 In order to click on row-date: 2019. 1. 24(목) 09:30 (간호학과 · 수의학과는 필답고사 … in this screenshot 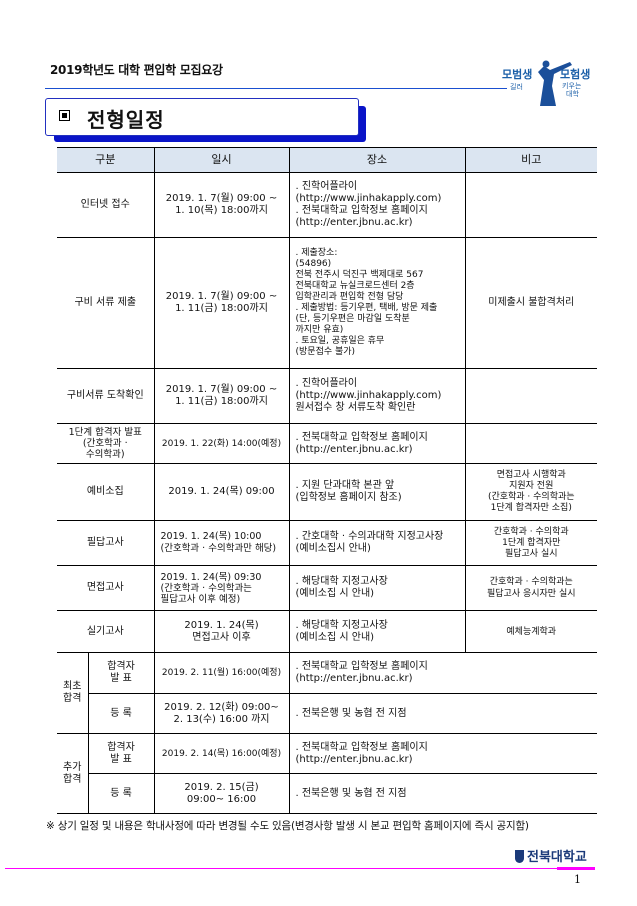, I will do `click(221, 588)`.